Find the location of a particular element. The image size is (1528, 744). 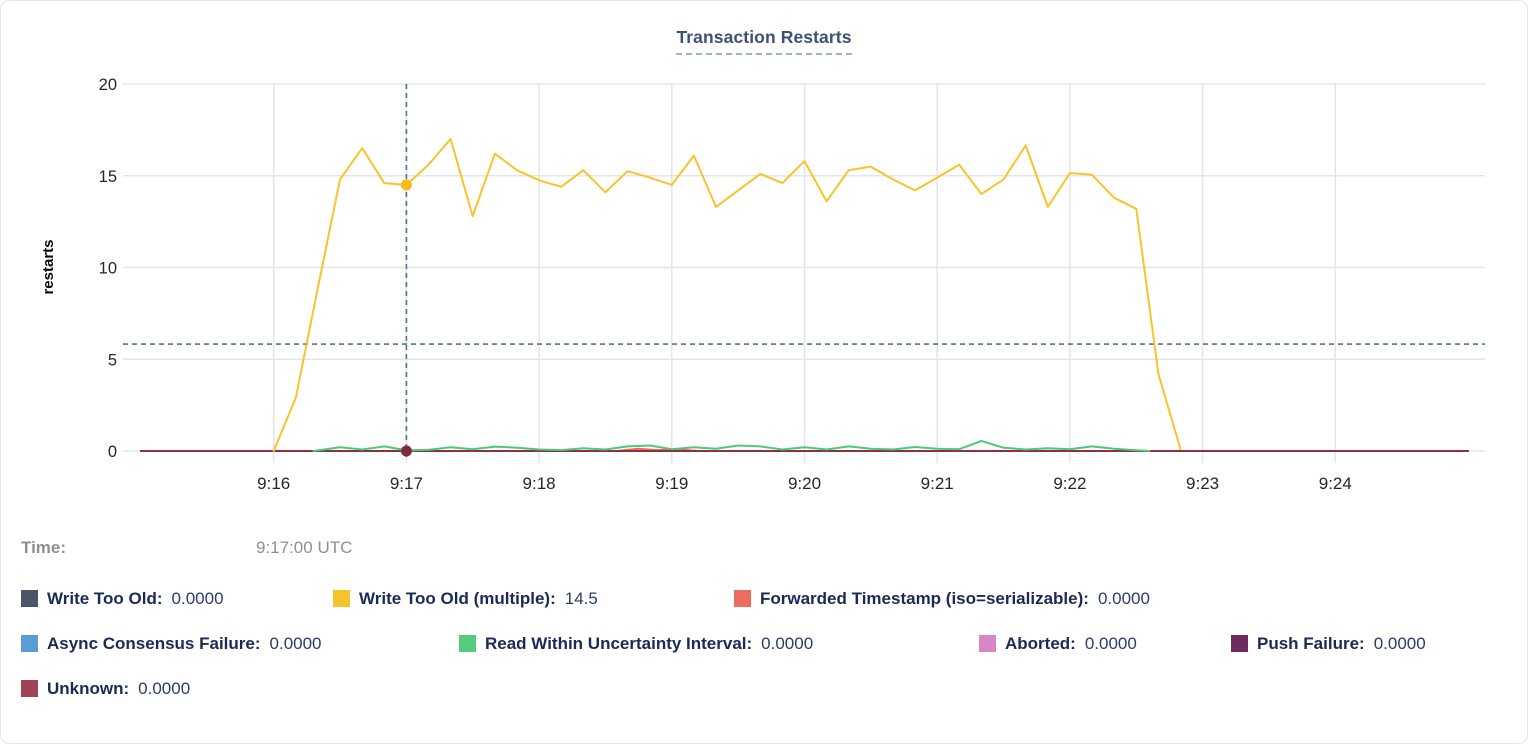

x-tick-label: 9:21 is located at coordinates (937, 483).